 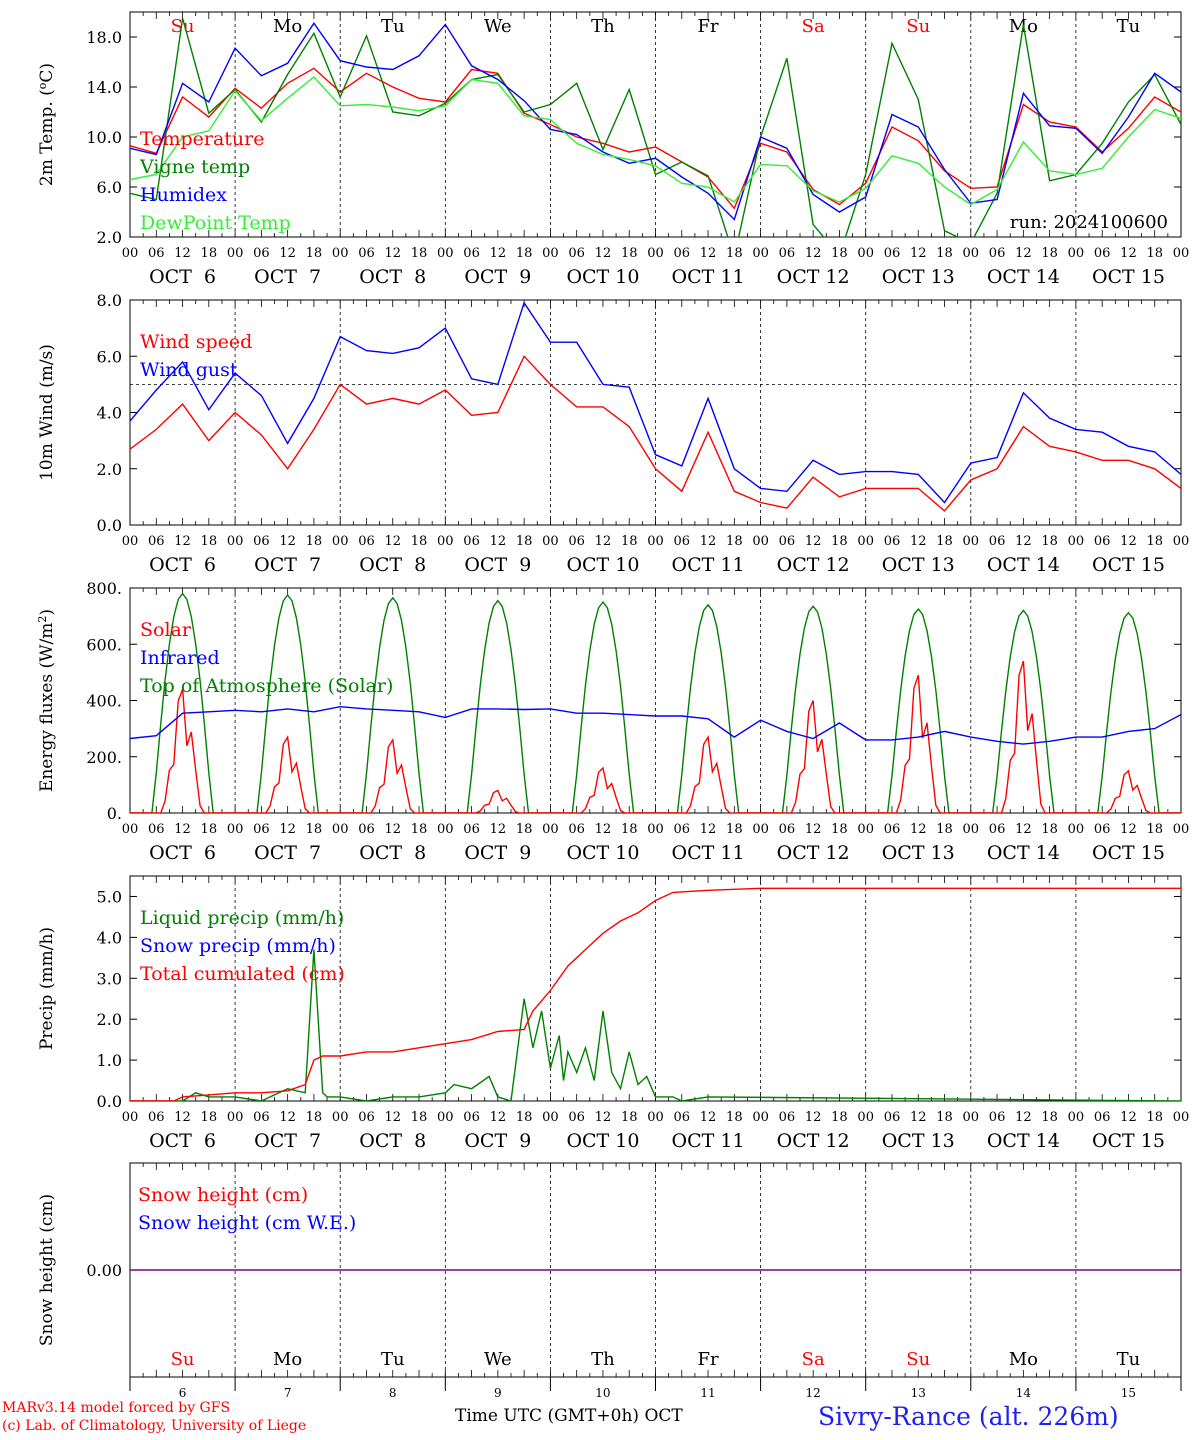 What do you see at coordinates (109, 978) in the screenshot?
I see `y-tick-label: 3.0` at bounding box center [109, 978].